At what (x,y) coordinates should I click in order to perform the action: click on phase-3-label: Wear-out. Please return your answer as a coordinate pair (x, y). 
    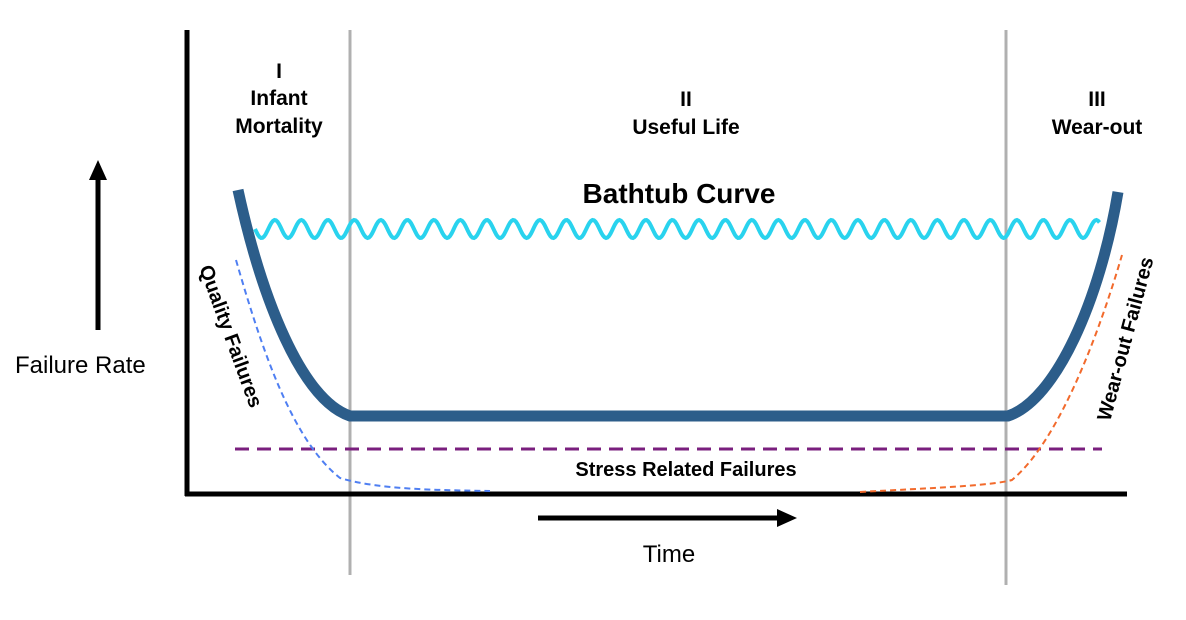
    Looking at the image, I should click on (1097, 127).